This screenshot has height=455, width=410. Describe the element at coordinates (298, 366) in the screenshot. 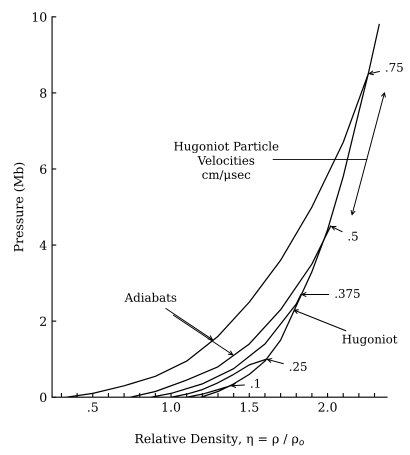

I see `annotation: .25` at that location.